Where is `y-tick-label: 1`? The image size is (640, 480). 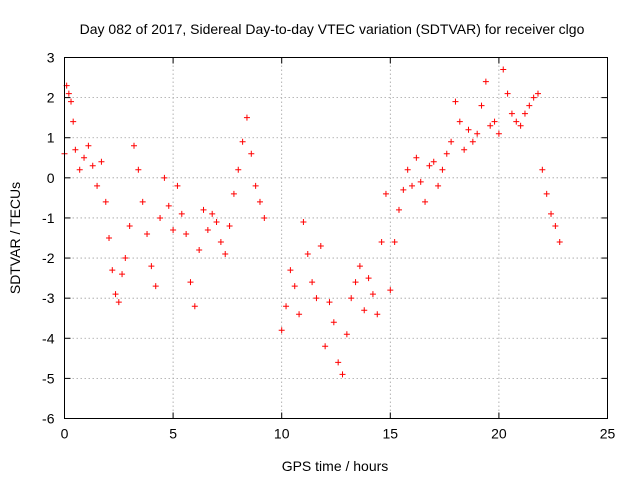 y-tick-label: 1 is located at coordinates (51, 138).